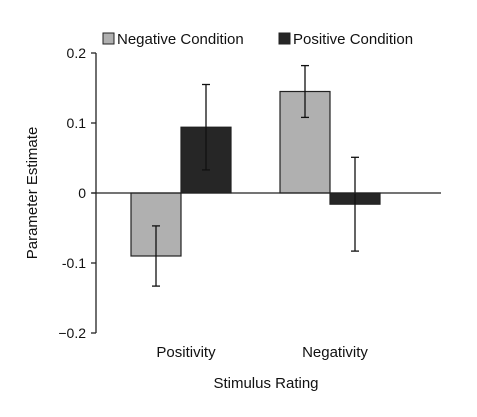 This screenshot has width=477, height=417. I want to click on x-tick-label: Positivity, so click(186, 352).